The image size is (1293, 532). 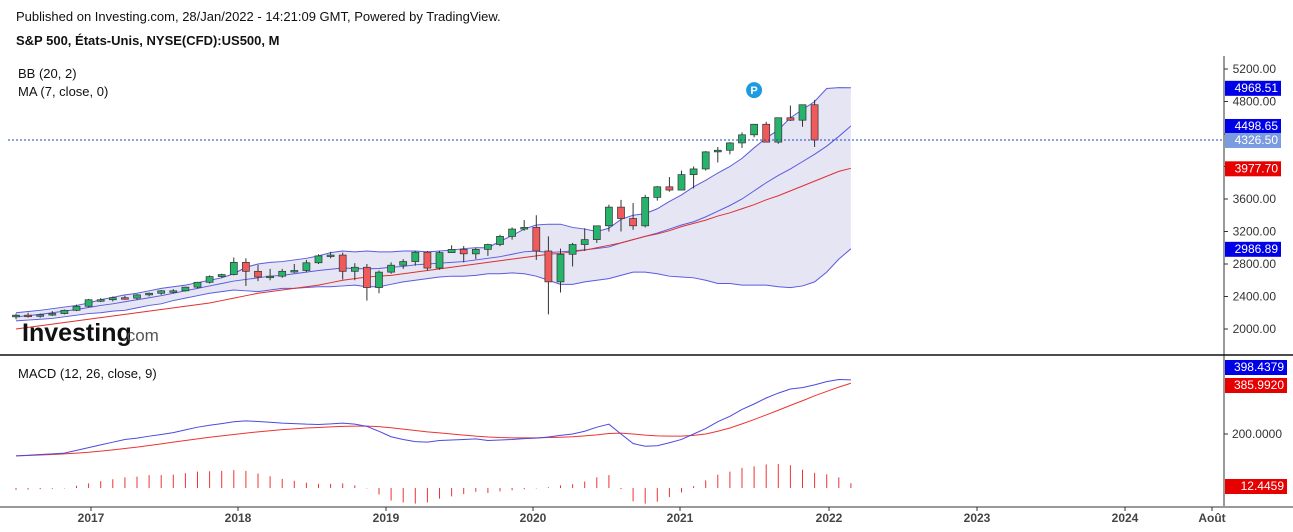 I want to click on time-tick-label: 2021, so click(x=680, y=518).